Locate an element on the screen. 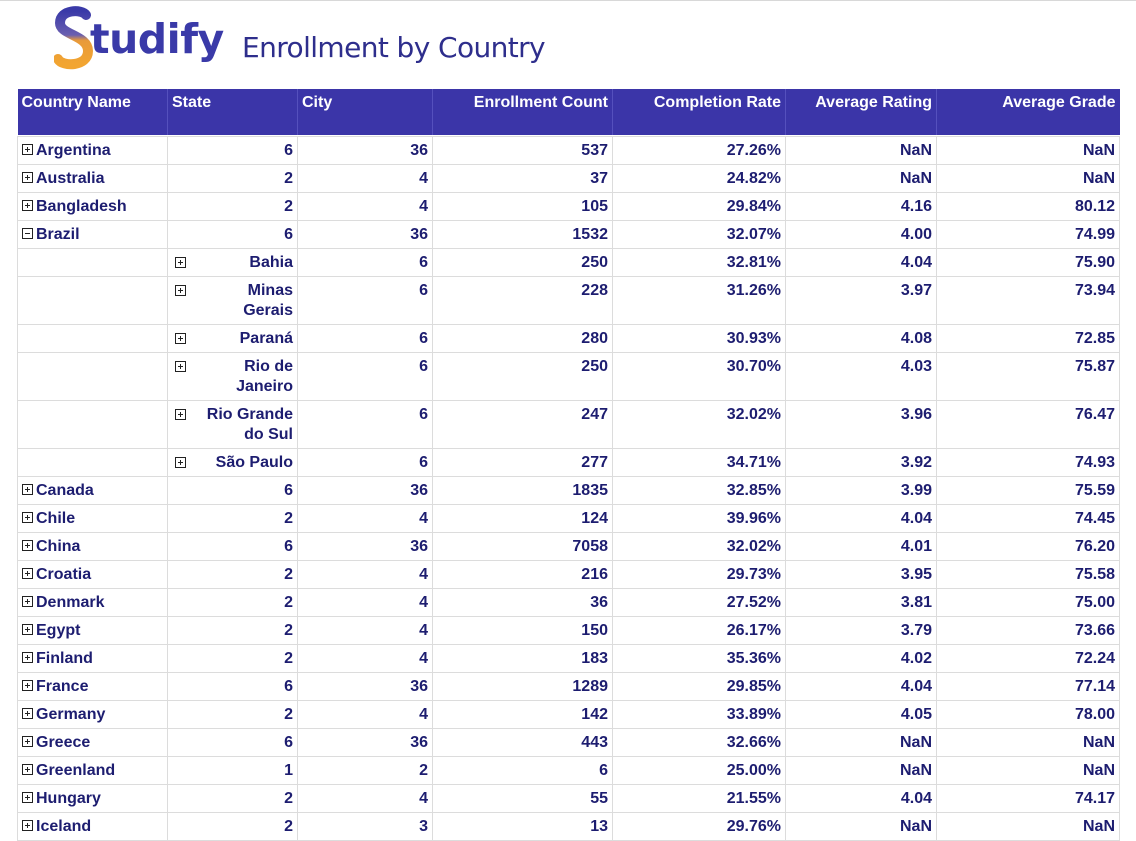 This screenshot has width=1136, height=841. country-row: Greece 6 36 443 32.66% NaN NaN is located at coordinates (568, 742).